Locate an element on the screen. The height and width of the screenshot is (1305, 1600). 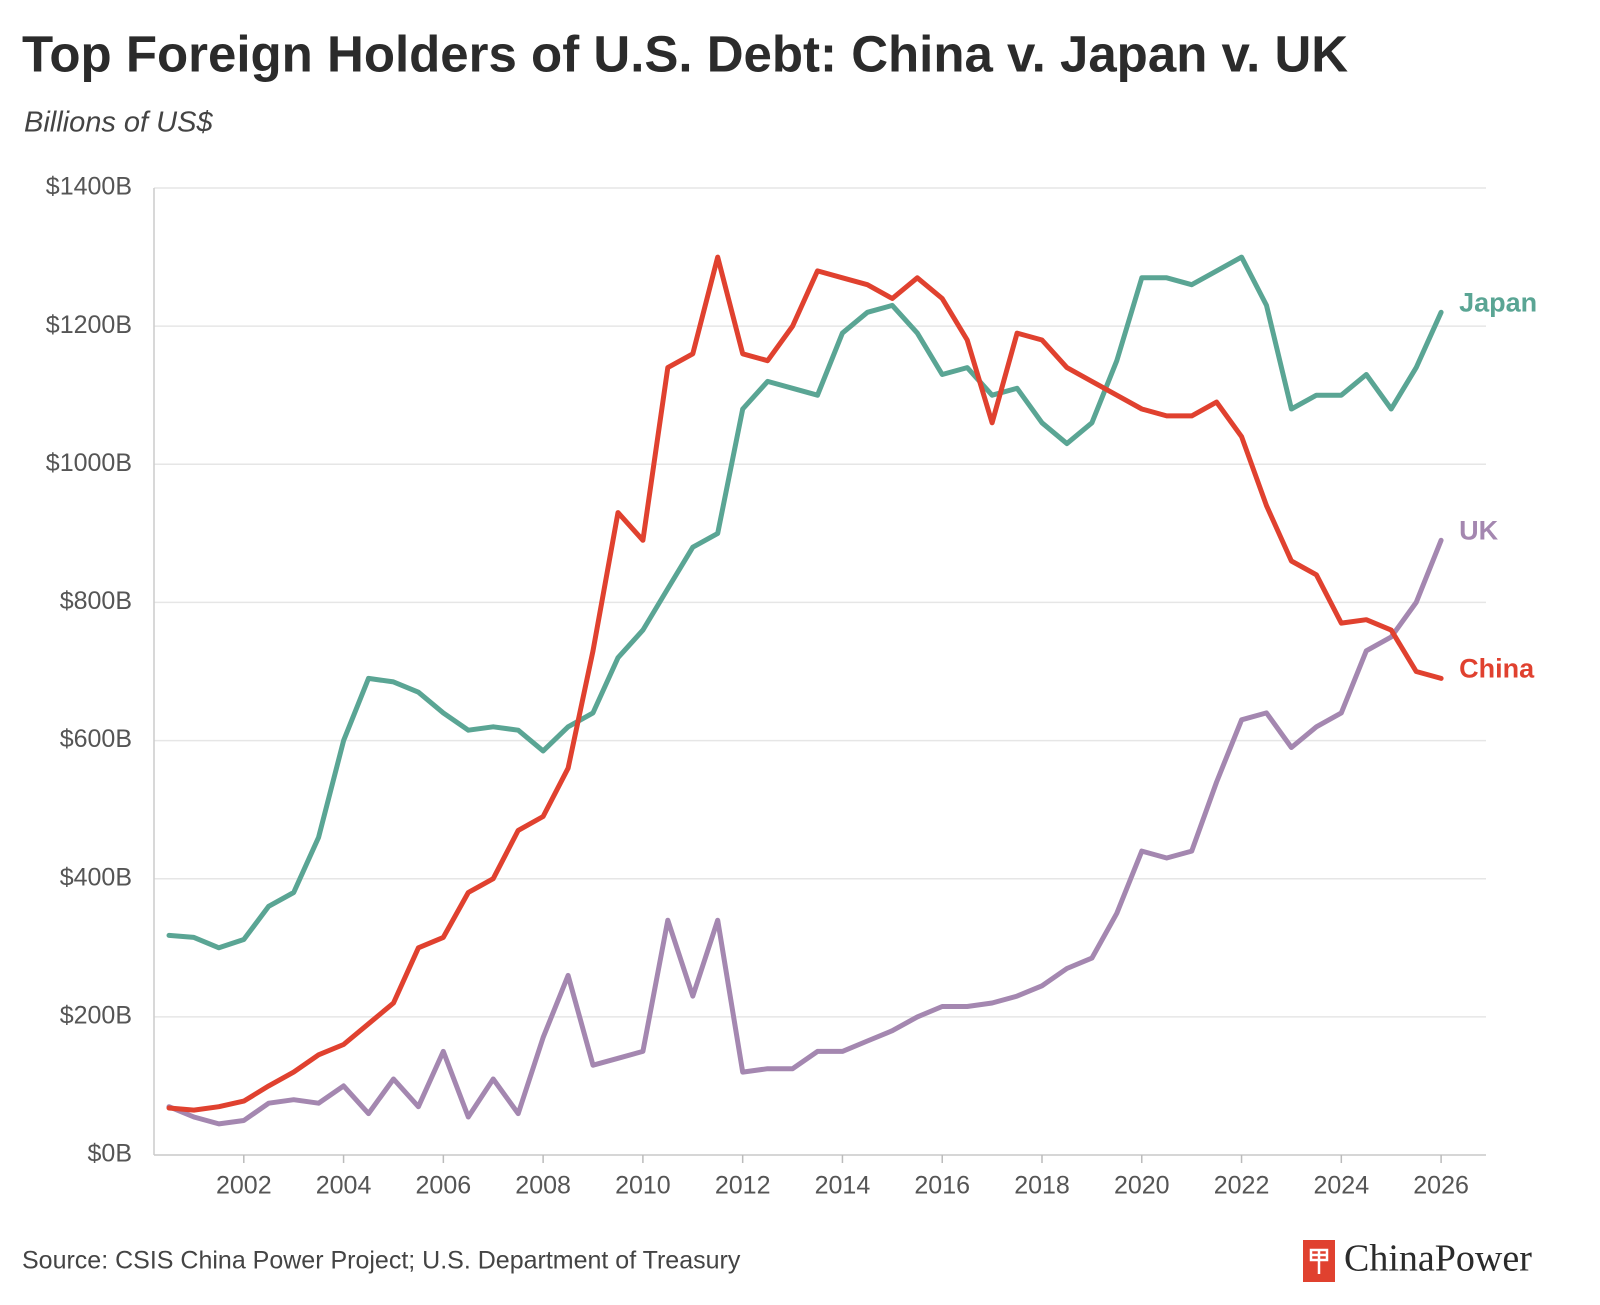
brand-logo-glyph is located at coordinates (1319, 1261).